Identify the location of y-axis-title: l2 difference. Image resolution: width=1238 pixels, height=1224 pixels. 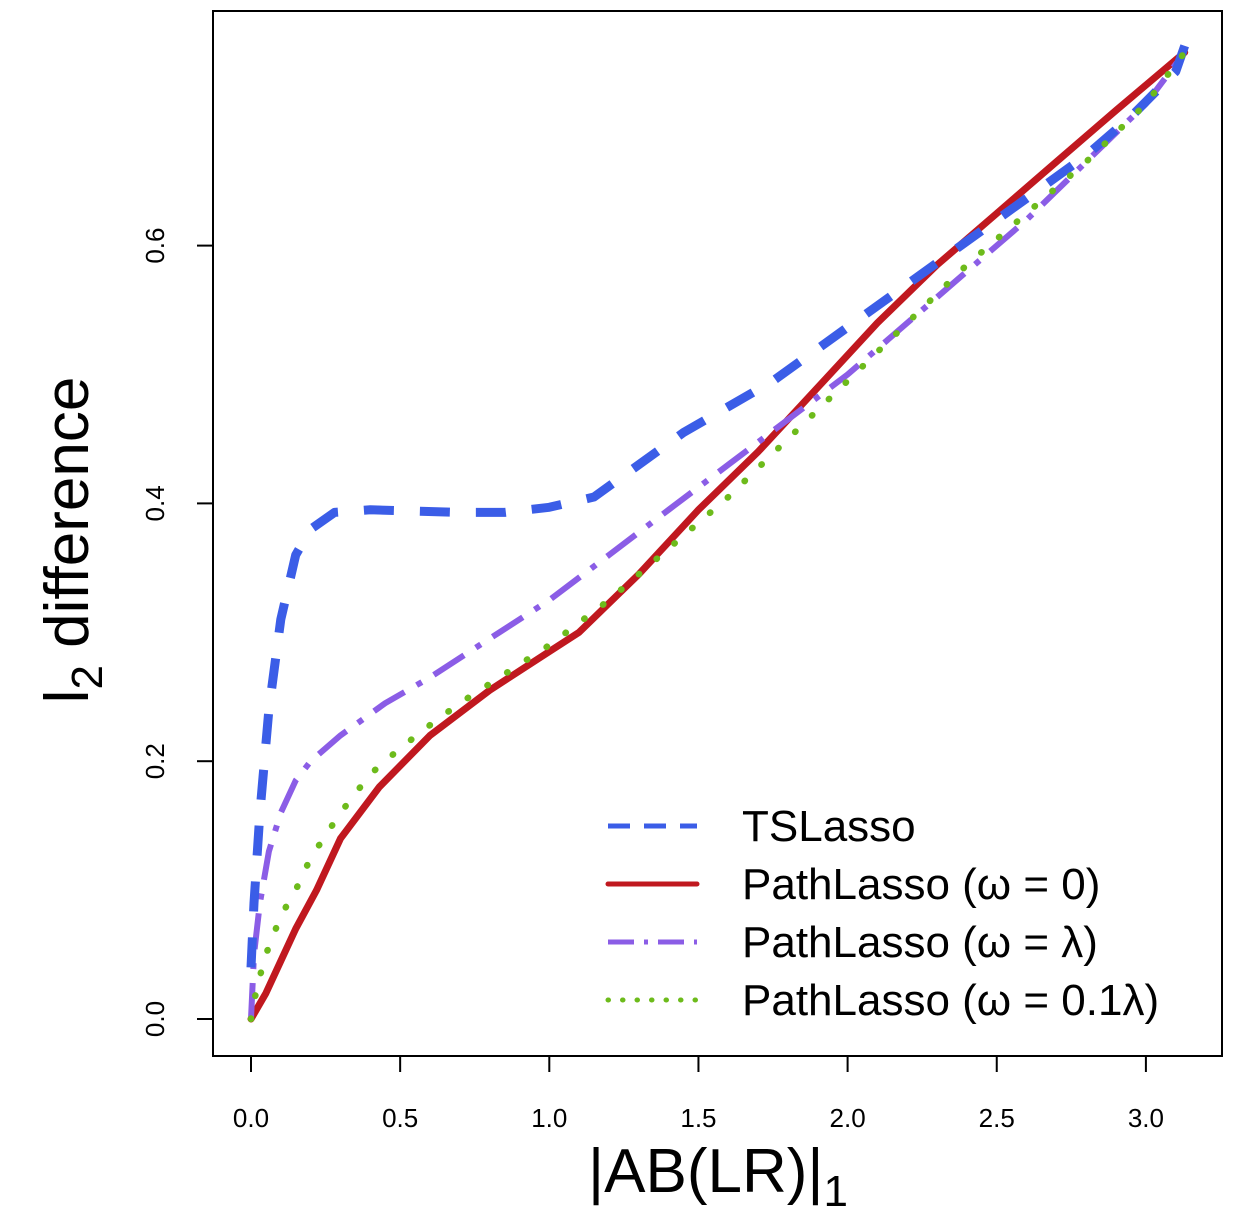
(72, 540).